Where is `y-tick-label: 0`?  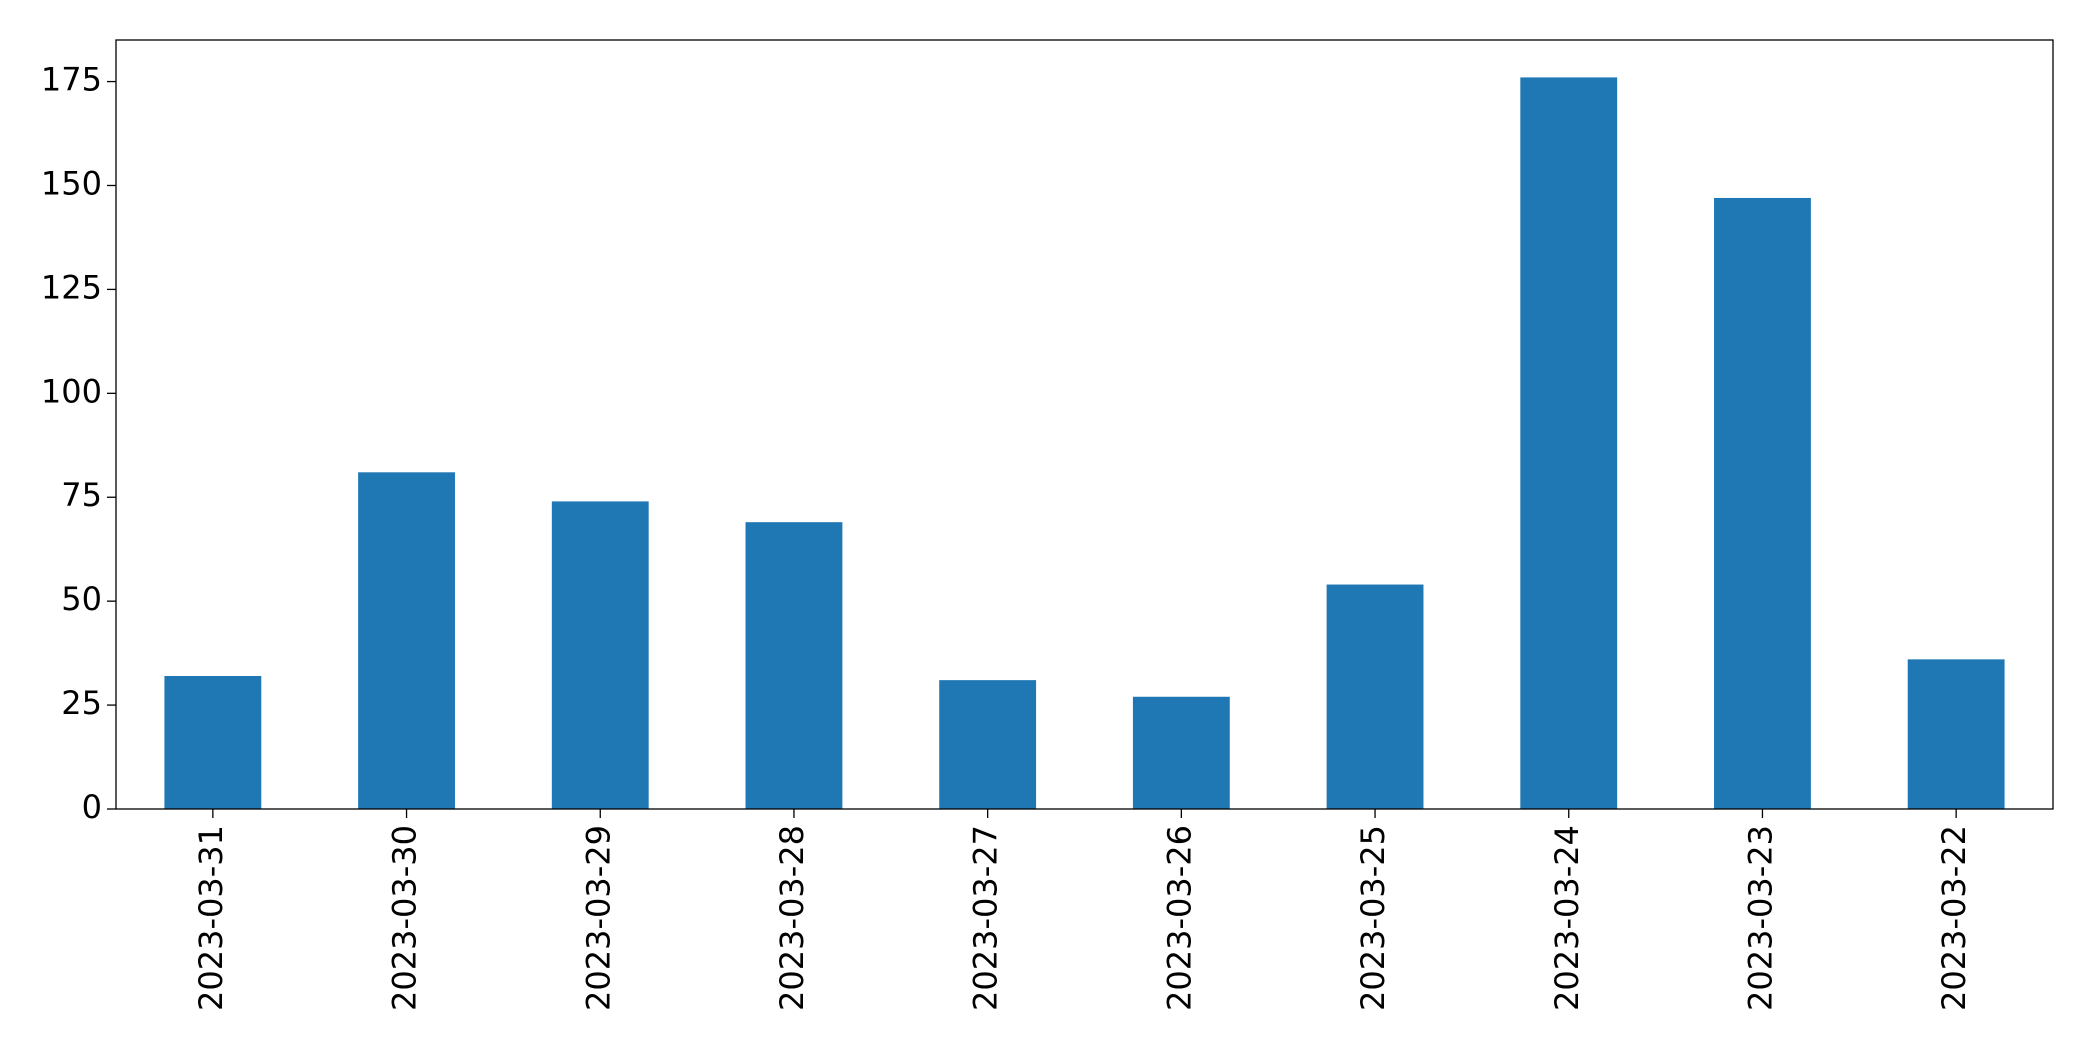
y-tick-label: 0 is located at coordinates (92, 807).